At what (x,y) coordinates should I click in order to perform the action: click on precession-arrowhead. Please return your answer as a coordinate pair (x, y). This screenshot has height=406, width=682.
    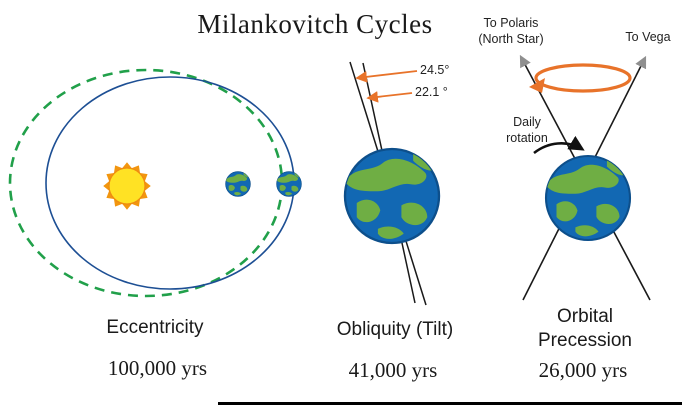
    Looking at the image, I should click on (537, 85).